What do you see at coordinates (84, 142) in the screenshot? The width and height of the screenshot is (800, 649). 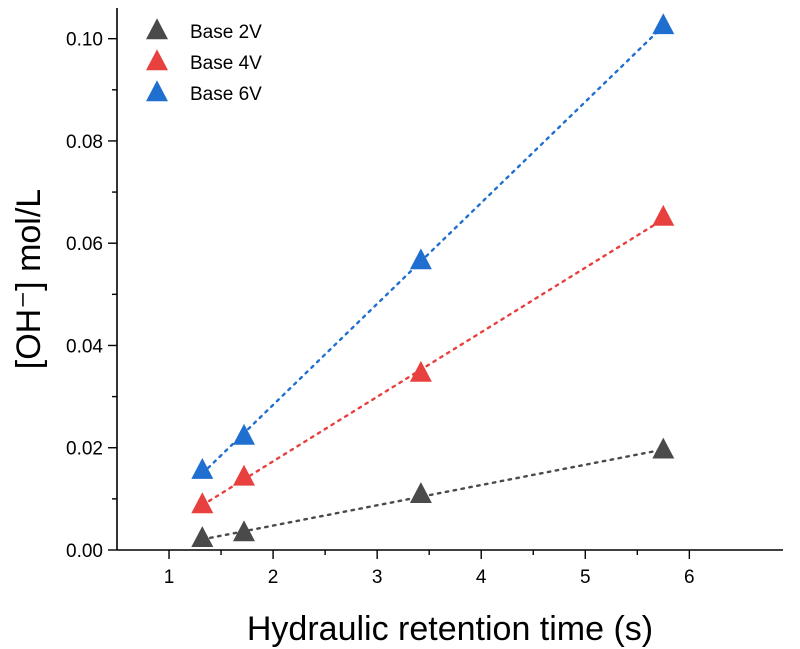 I see `y-tick-label: 0.08` at bounding box center [84, 142].